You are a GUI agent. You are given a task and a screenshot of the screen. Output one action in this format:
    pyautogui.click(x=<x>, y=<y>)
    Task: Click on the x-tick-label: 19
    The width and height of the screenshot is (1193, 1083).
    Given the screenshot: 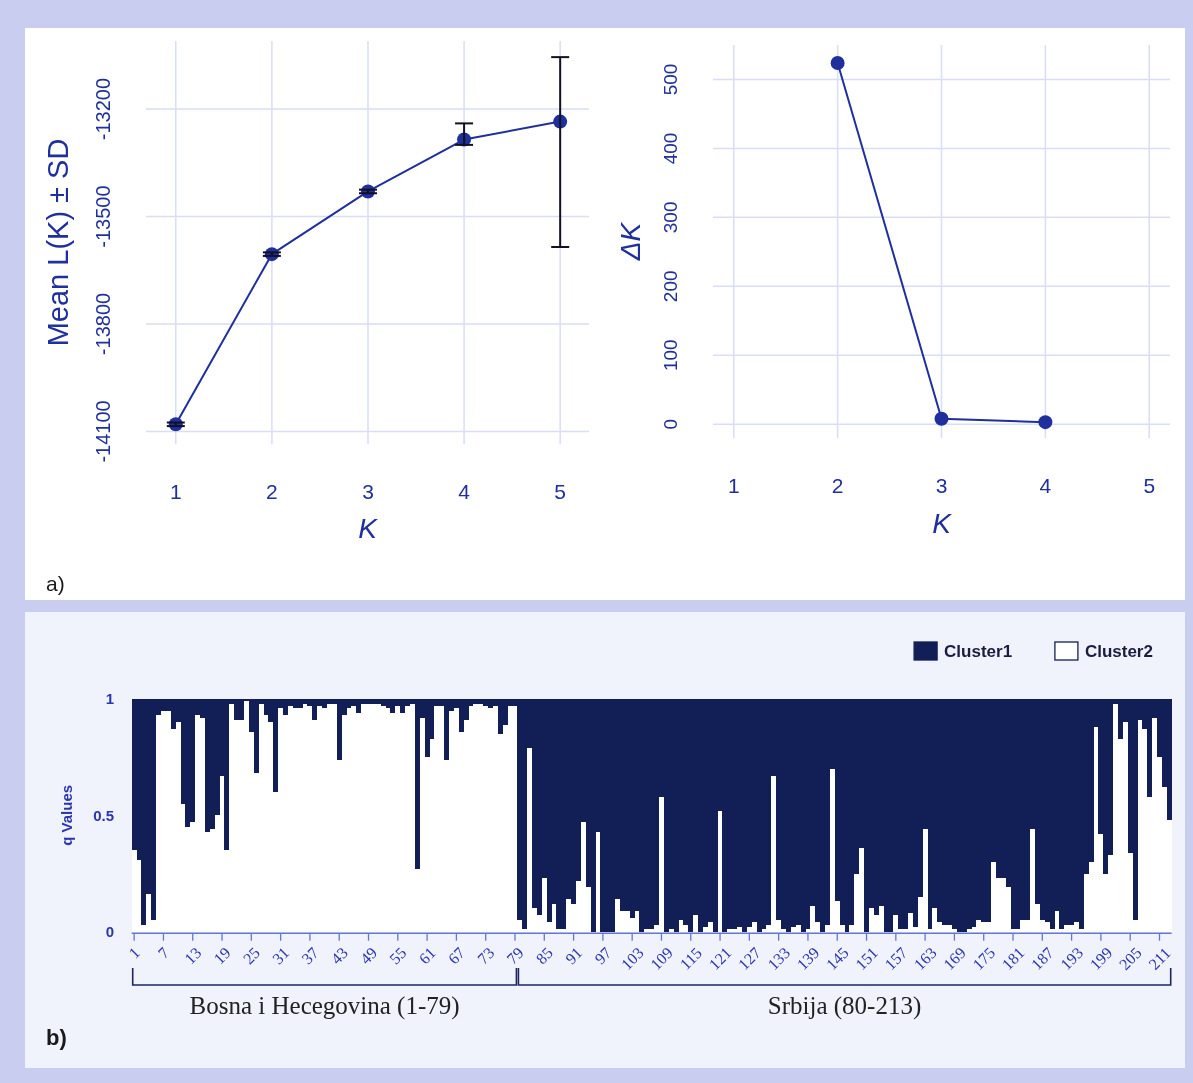 What is the action you would take?
    pyautogui.click(x=222, y=956)
    